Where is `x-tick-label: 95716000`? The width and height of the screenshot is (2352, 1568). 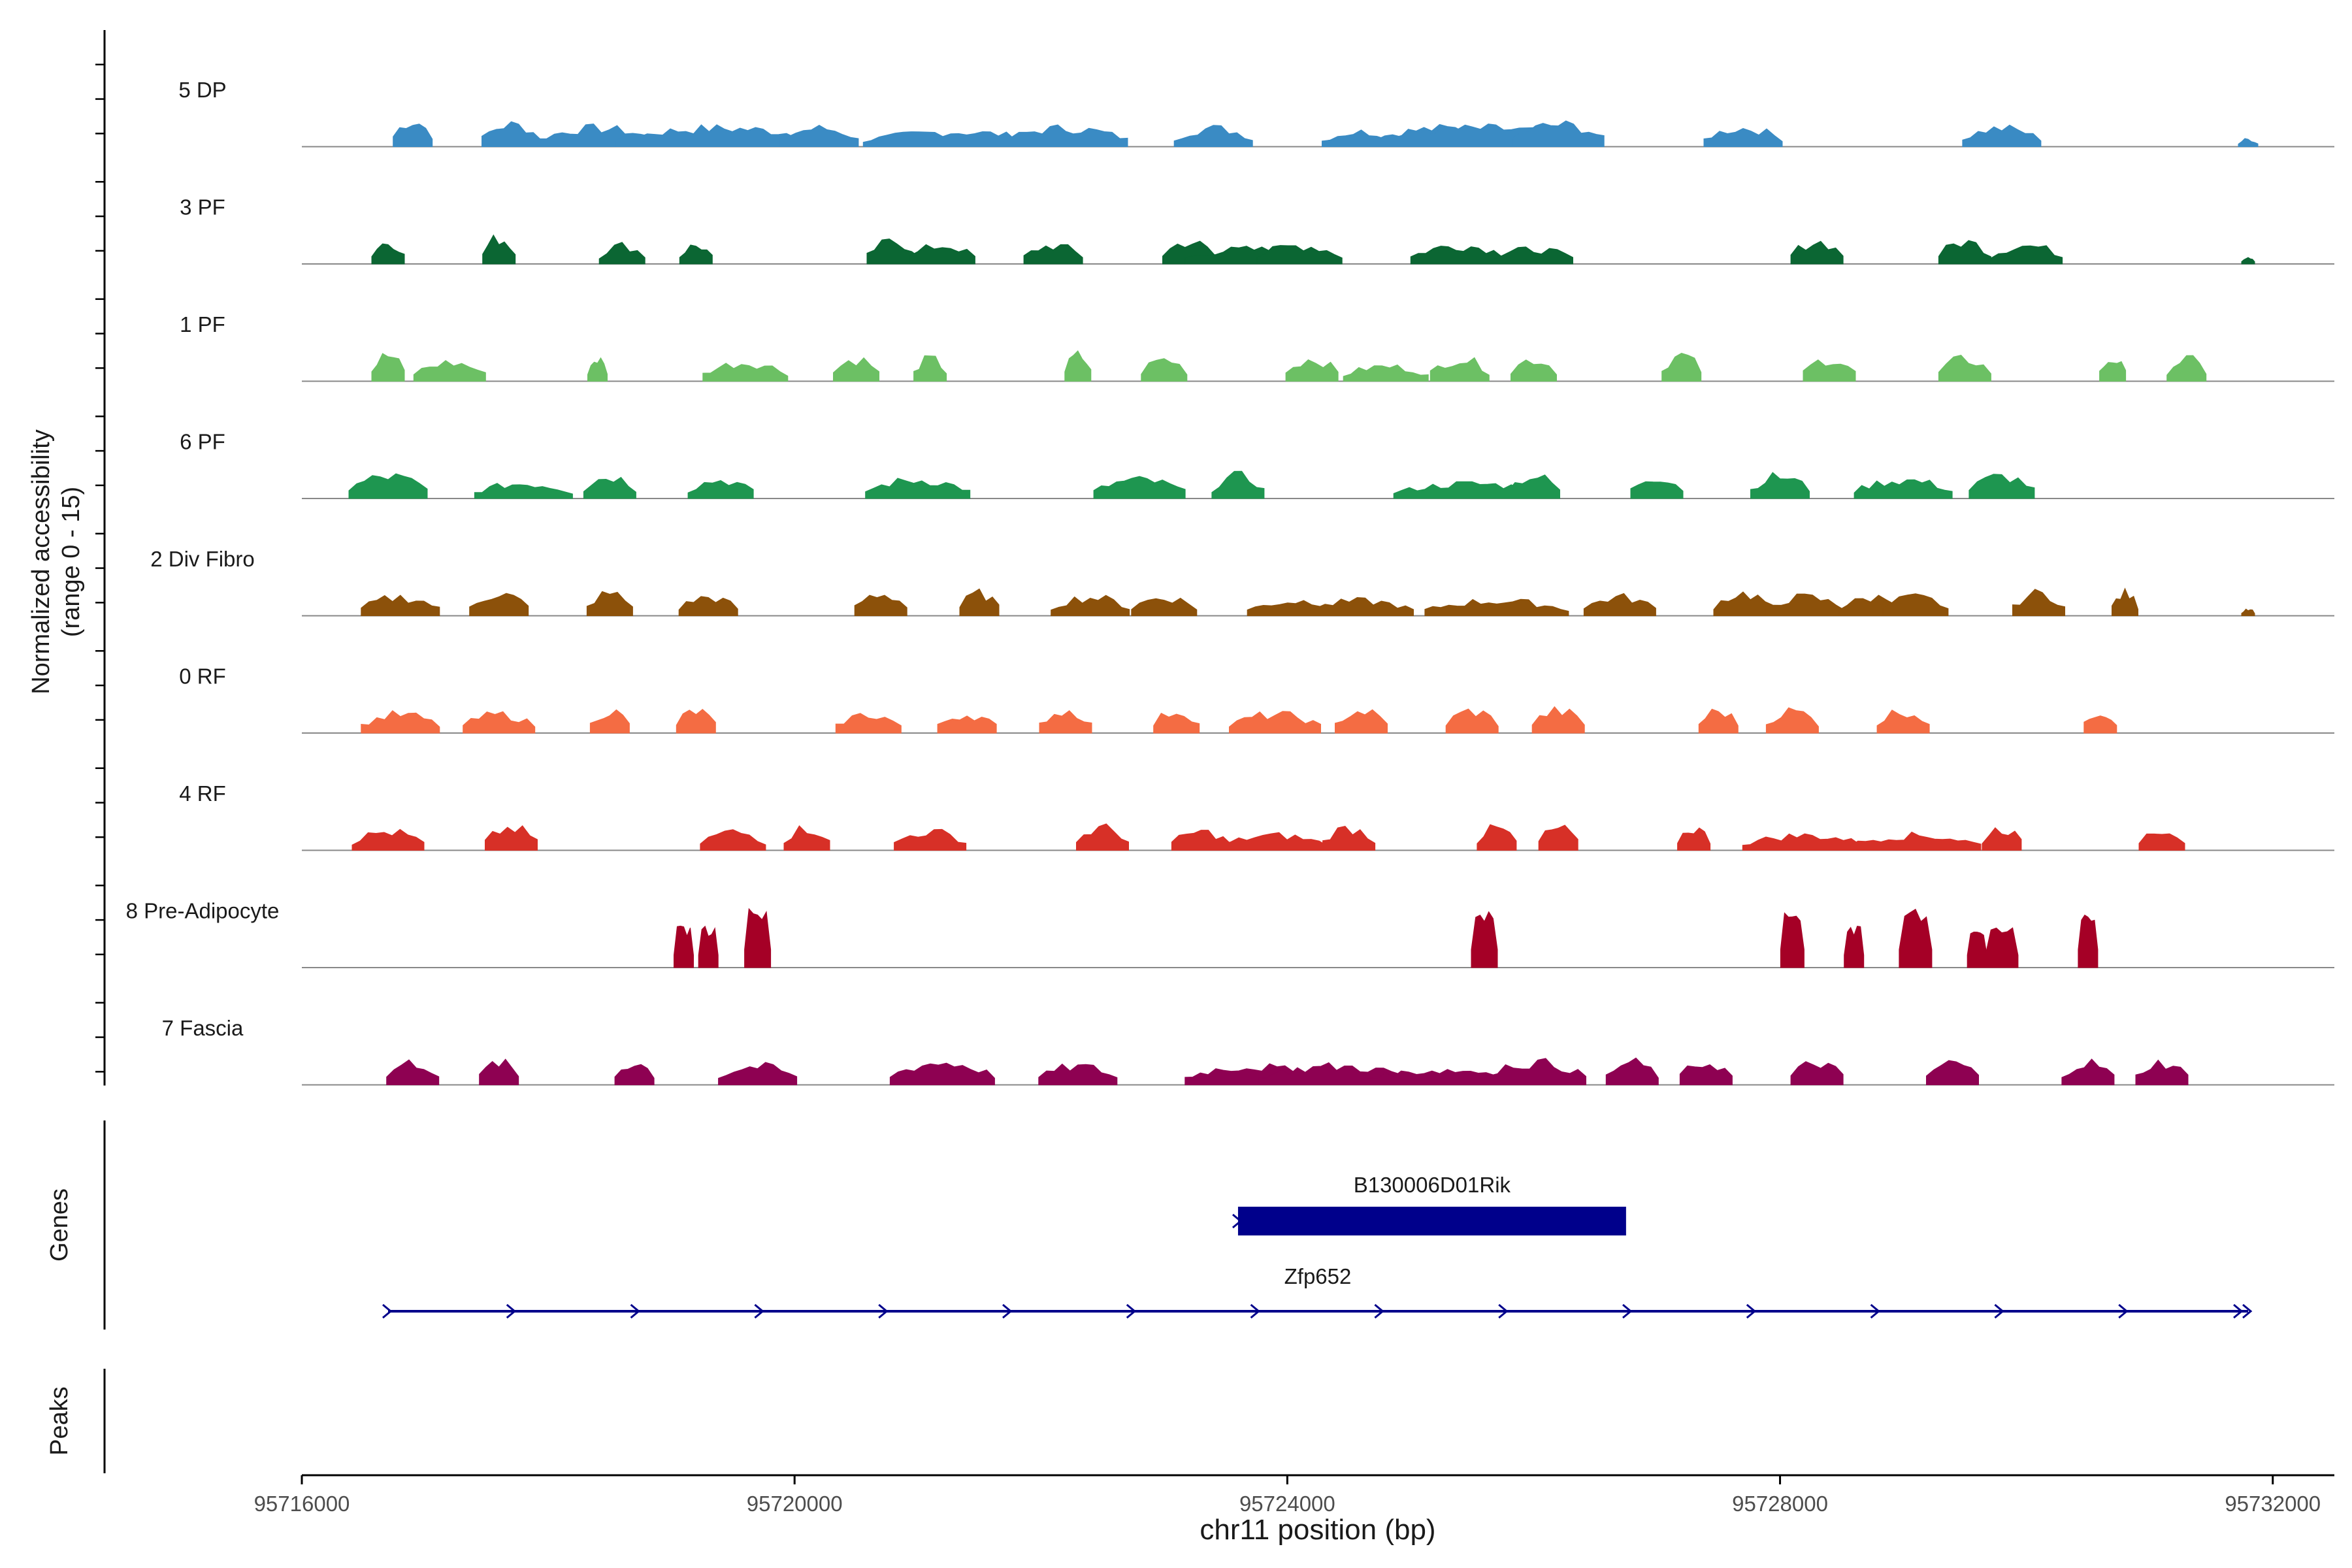 x-tick-label: 95716000 is located at coordinates (302, 1504).